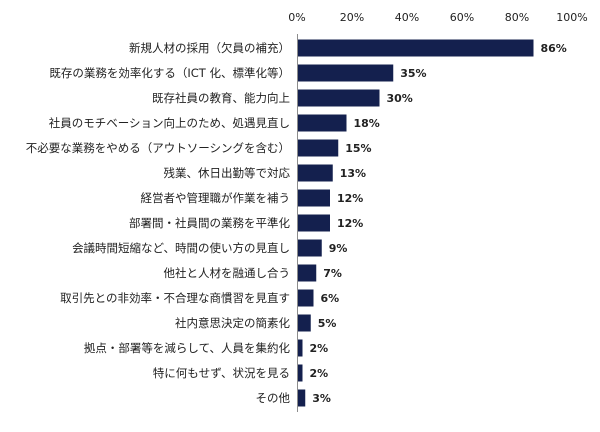 This screenshot has width=600, height=432. I want to click on value-label: 6%, so click(330, 298).